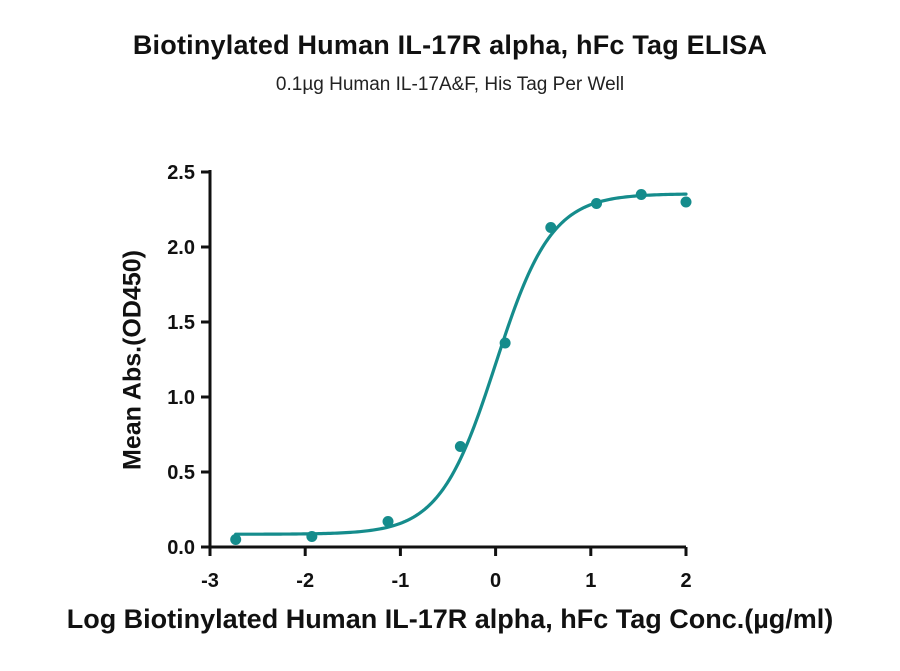  Describe the element at coordinates (590, 581) in the screenshot. I see `x-tick-label: 1` at that location.